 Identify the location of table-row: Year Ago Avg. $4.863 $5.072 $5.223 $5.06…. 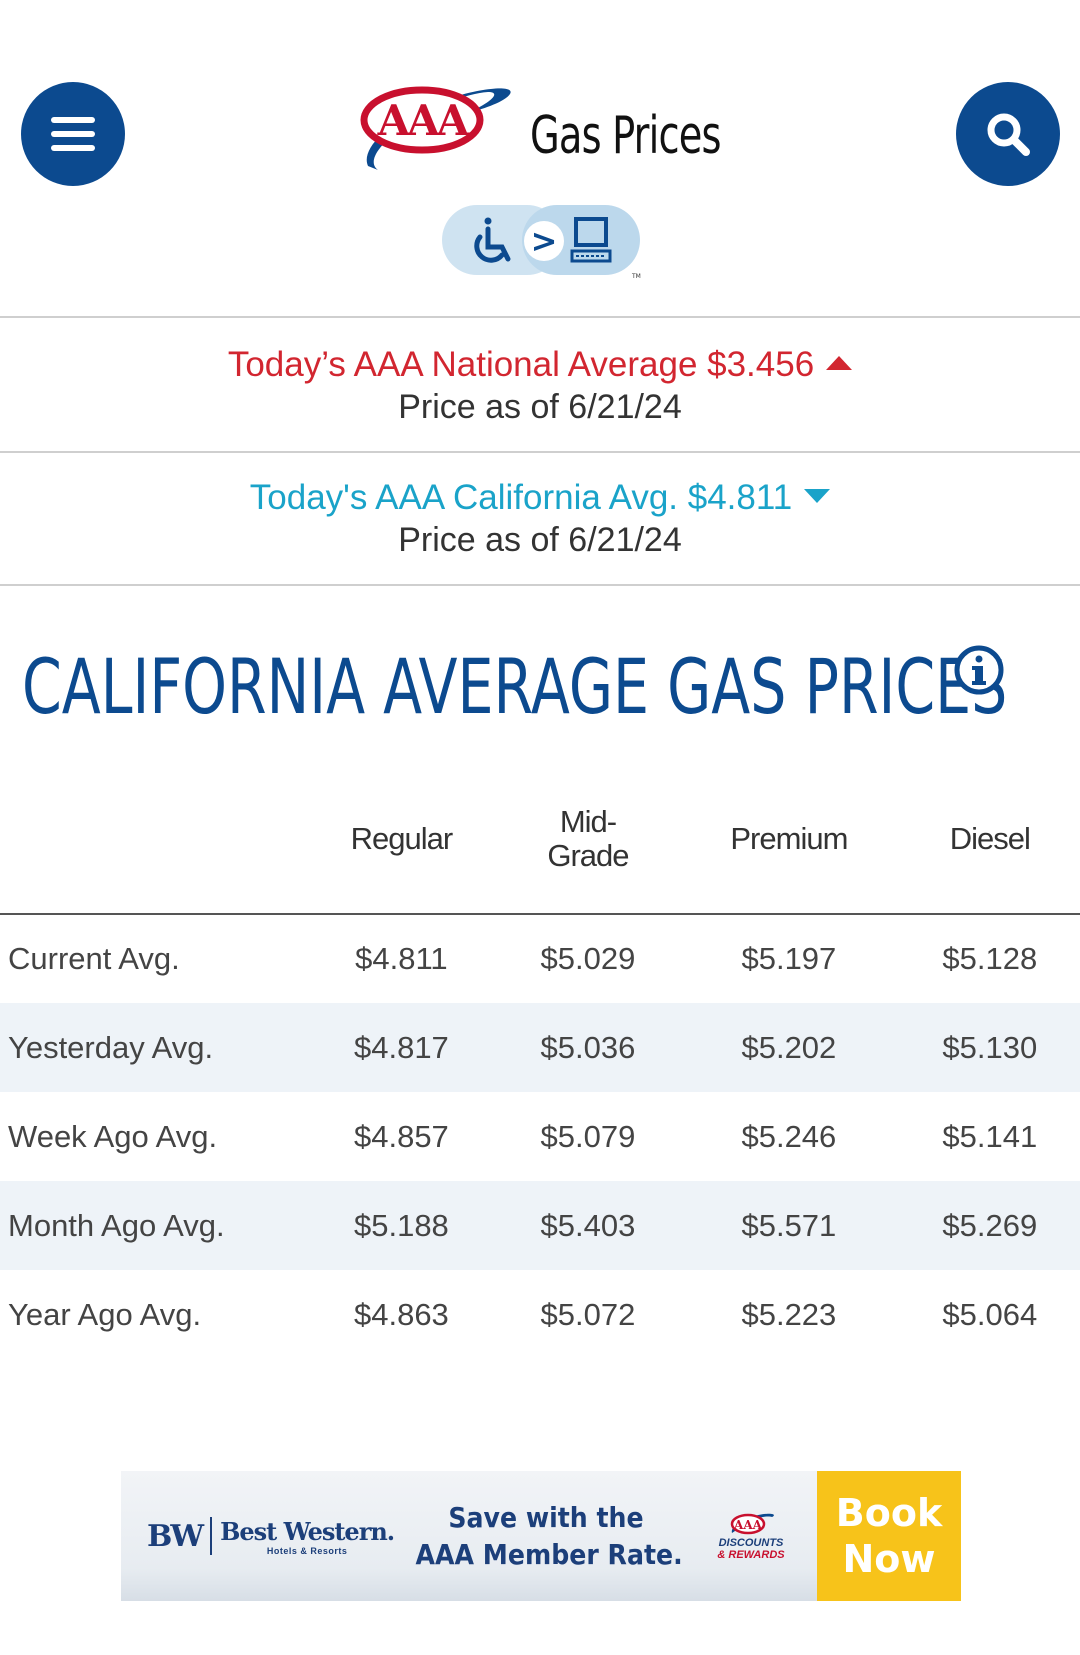
(540, 1314).